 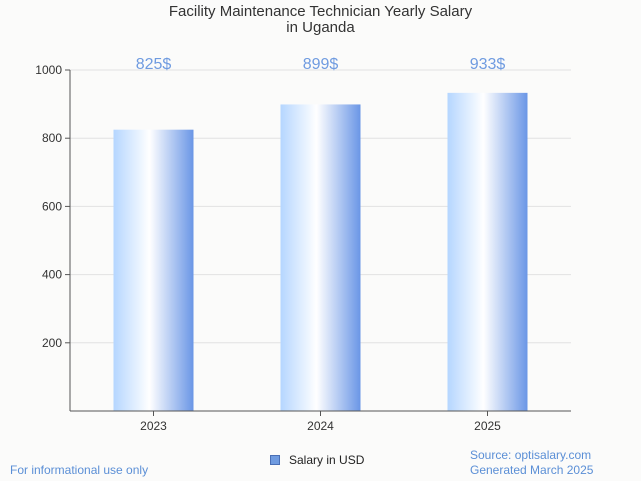 What do you see at coordinates (320, 27) in the screenshot?
I see `chart-title-line-2: in Uganda` at bounding box center [320, 27].